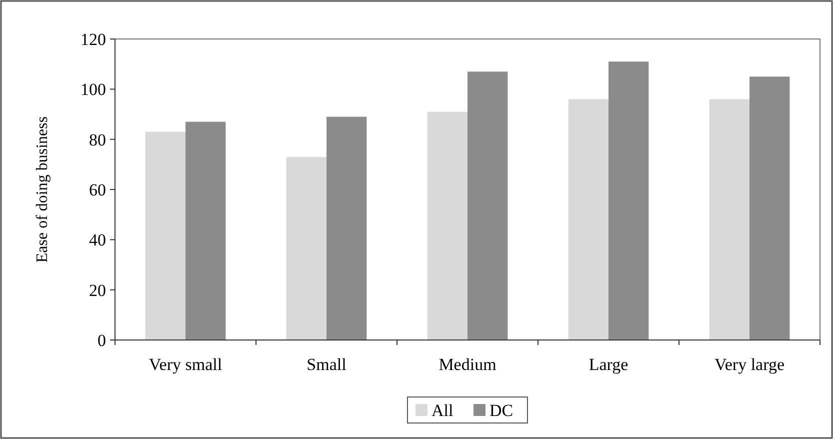 The height and width of the screenshot is (439, 833). What do you see at coordinates (185, 364) in the screenshot?
I see `x-tick-label: Very small` at bounding box center [185, 364].